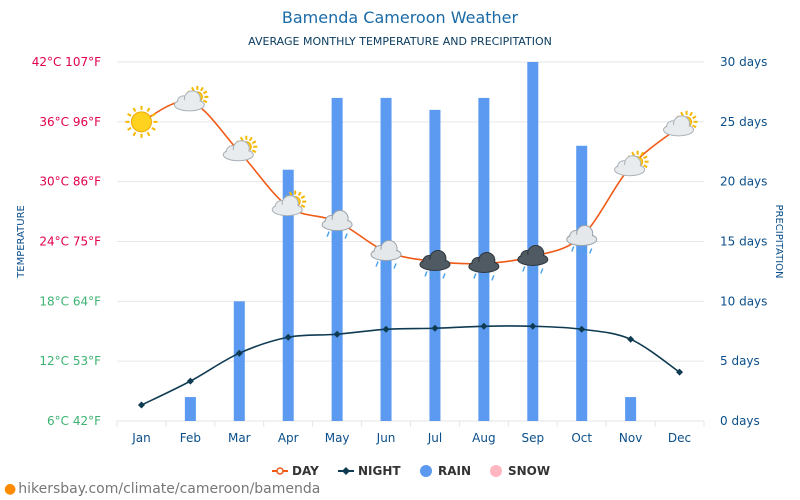  What do you see at coordinates (435, 264) in the screenshot?
I see `storm-cloud-icon-jul` at bounding box center [435, 264].